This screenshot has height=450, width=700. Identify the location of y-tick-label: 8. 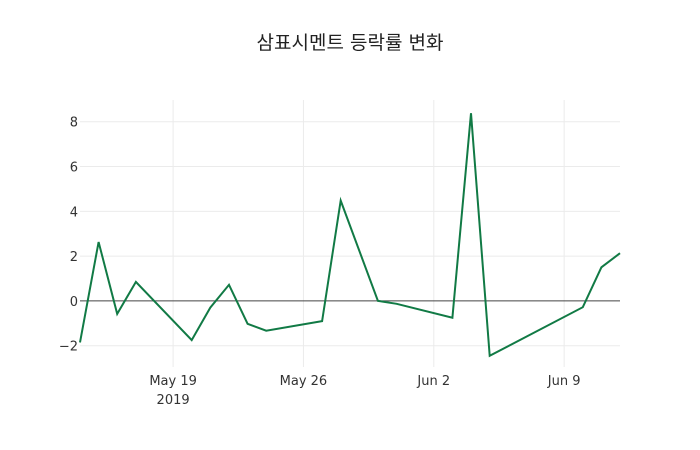
(74, 123).